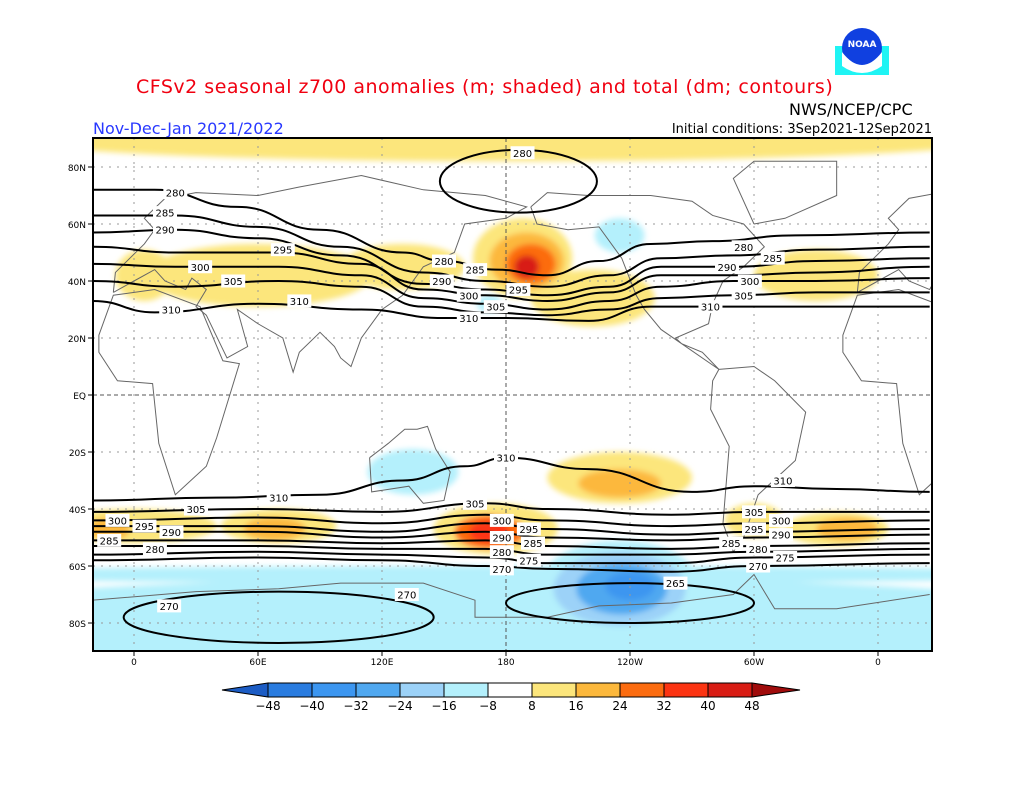 The width and height of the screenshot is (1024, 791). I want to click on colorbar-label: −16, so click(443, 706).